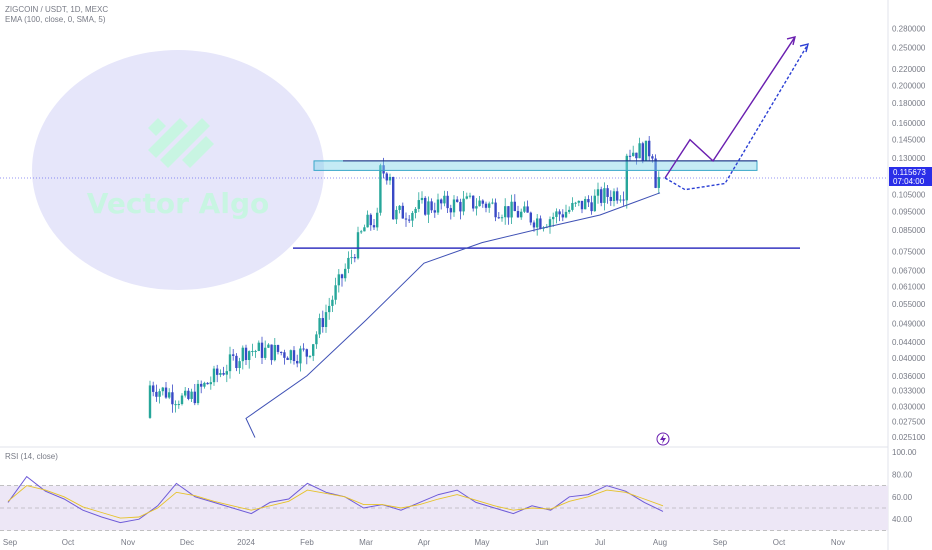  Describe the element at coordinates (909, 172) in the screenshot. I see `last-price-value: 0.115673` at that location.